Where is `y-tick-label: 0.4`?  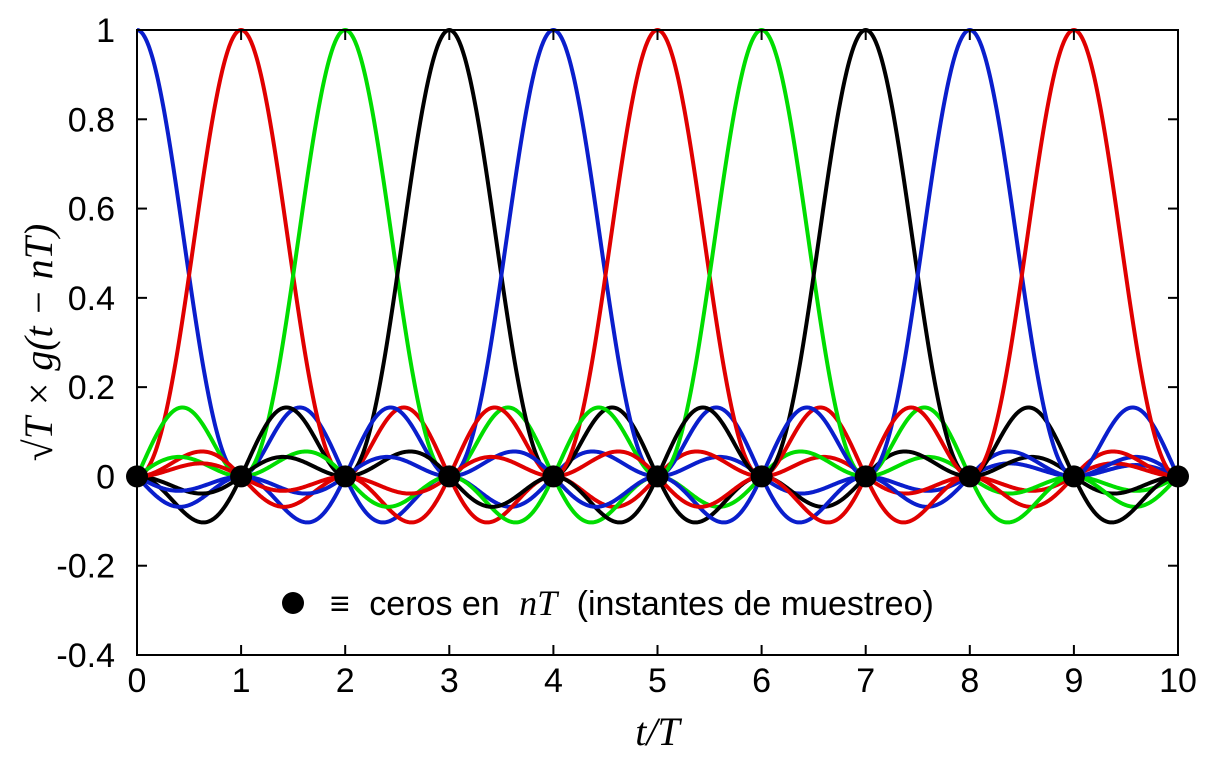
y-tick-label: 0.4 is located at coordinates (91, 299).